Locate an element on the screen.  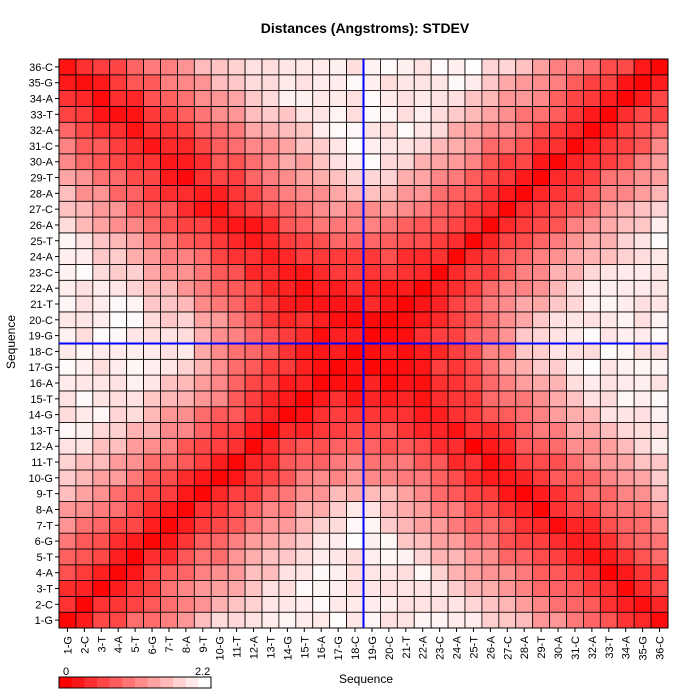
x-tick-label: 9-T is located at coordinates (204, 644).